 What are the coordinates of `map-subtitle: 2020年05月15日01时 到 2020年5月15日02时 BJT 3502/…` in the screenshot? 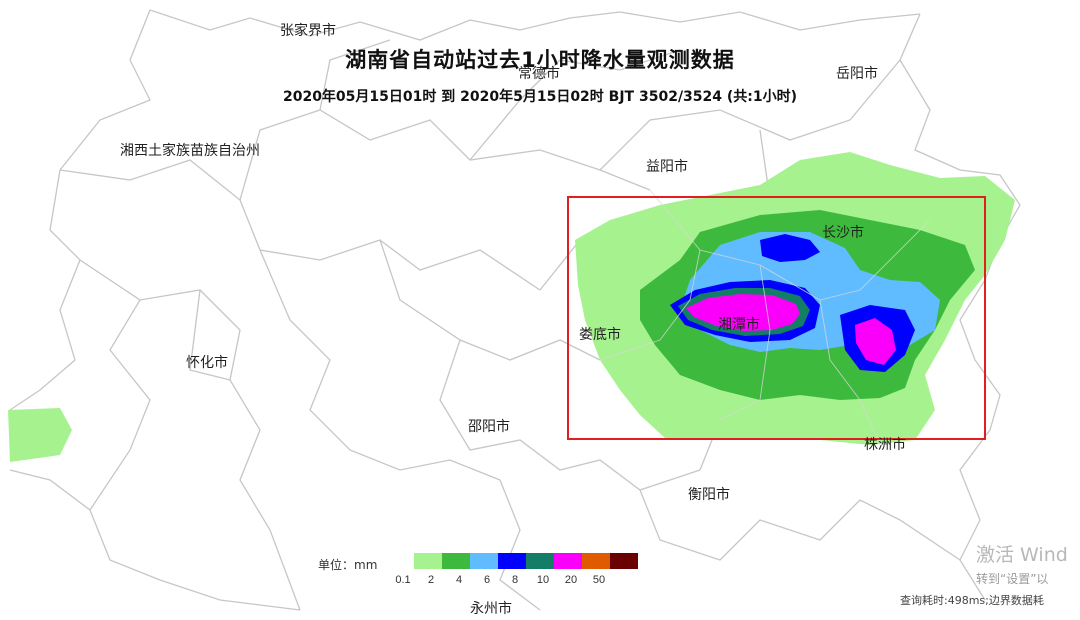 It's located at (540, 97).